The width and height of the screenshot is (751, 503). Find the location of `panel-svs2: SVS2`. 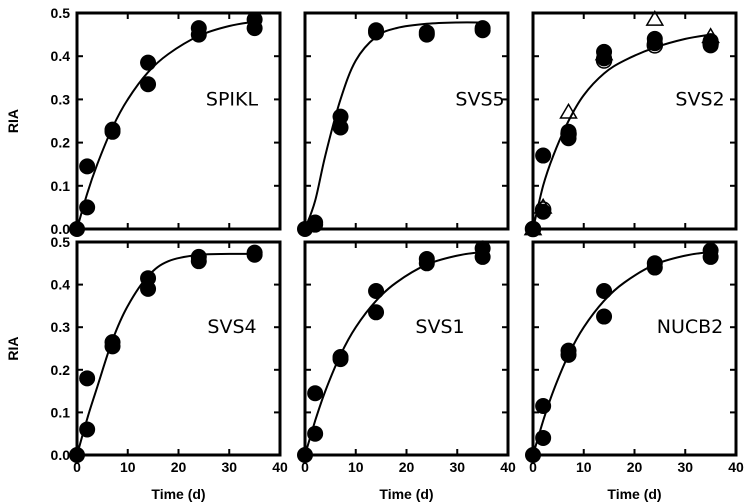

panel-svs2: SVS2 is located at coordinates (630, 124).